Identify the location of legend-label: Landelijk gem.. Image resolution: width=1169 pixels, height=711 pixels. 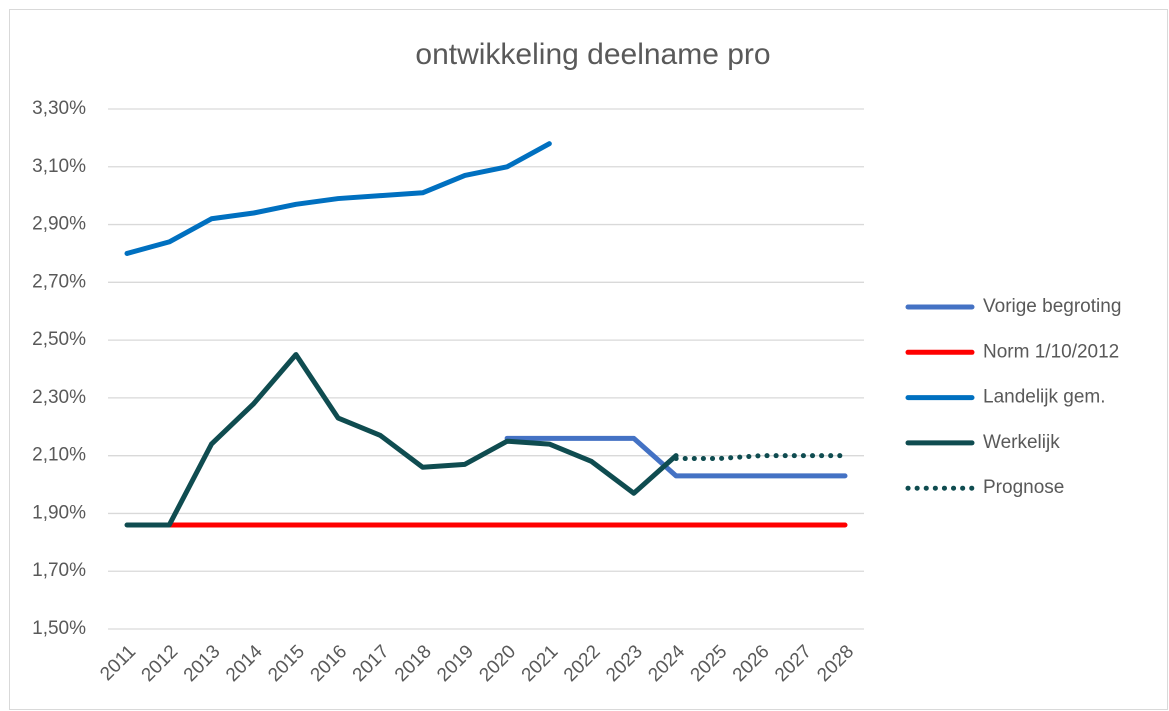
(1044, 397).